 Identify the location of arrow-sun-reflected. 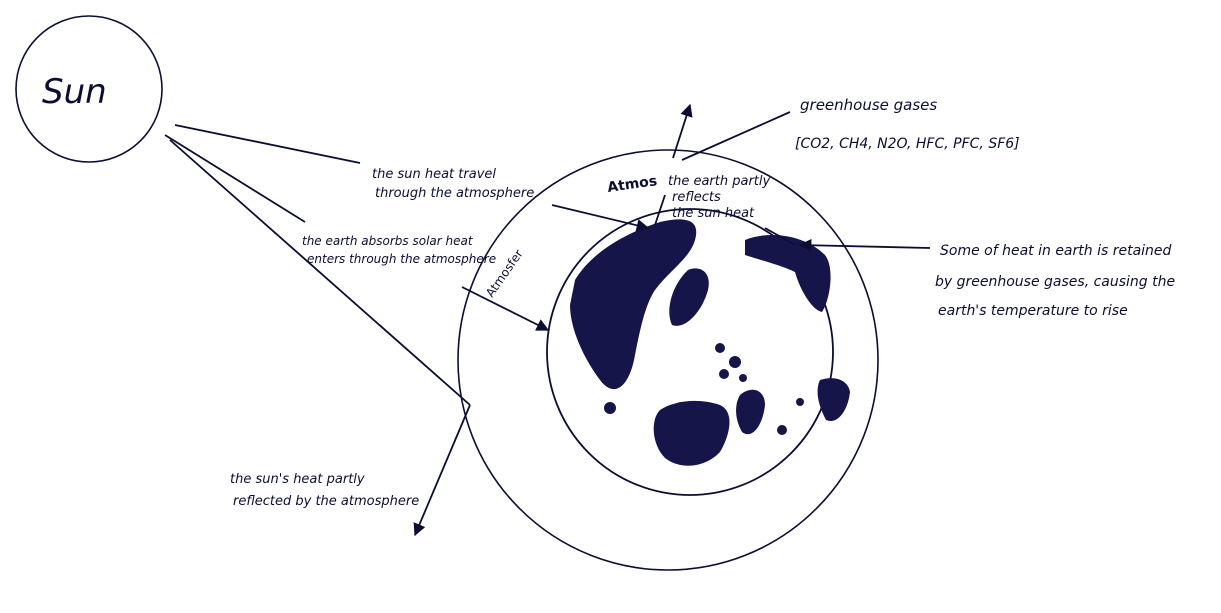
(442, 470).